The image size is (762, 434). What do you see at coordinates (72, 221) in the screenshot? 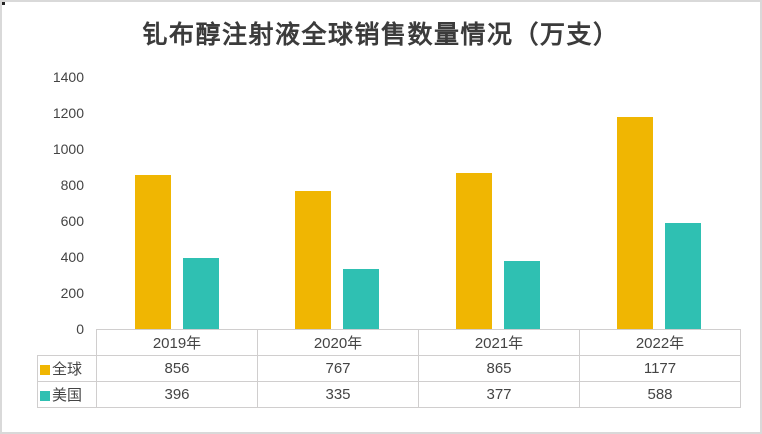
I see `y-axis-tick-label: 600` at bounding box center [72, 221].